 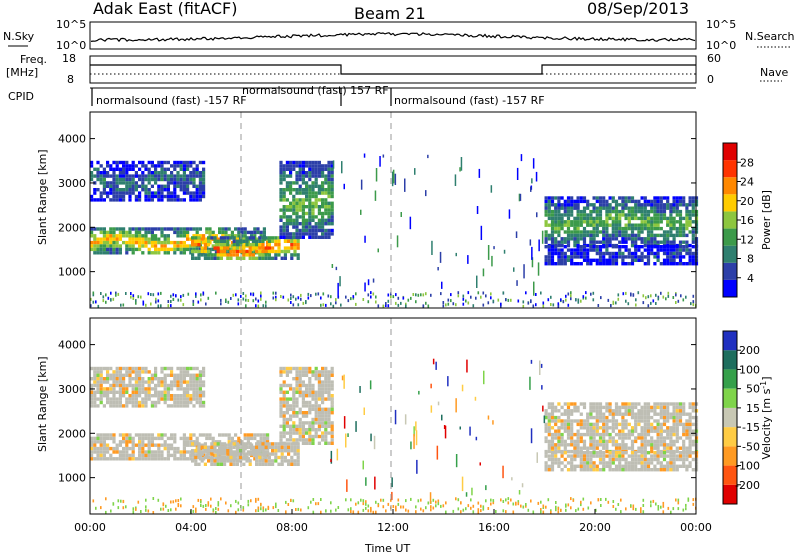 I want to click on velocity-colorbar-label-sup: -1, so click(x=763, y=385).